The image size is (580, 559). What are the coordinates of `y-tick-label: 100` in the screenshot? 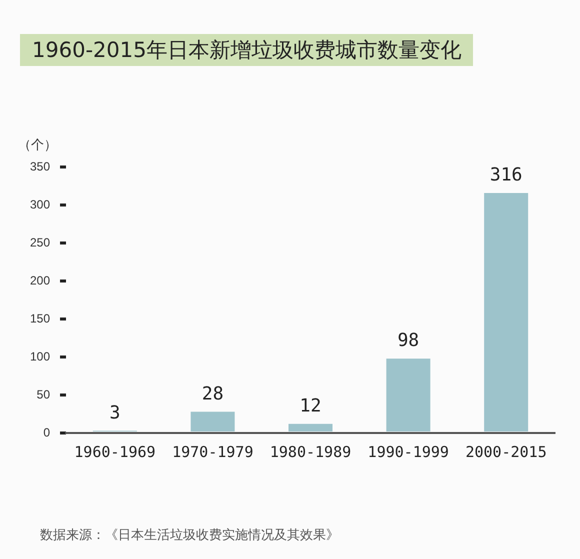 It's located at (40, 356).